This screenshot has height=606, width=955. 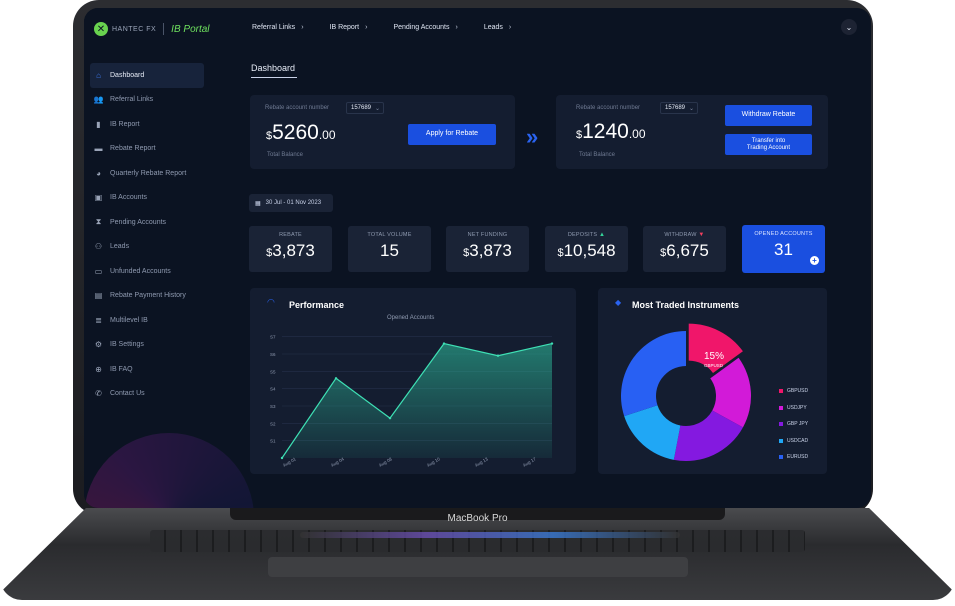 What do you see at coordinates (497, 27) in the screenshot?
I see `topnav-item-leads: Leads ›` at bounding box center [497, 27].